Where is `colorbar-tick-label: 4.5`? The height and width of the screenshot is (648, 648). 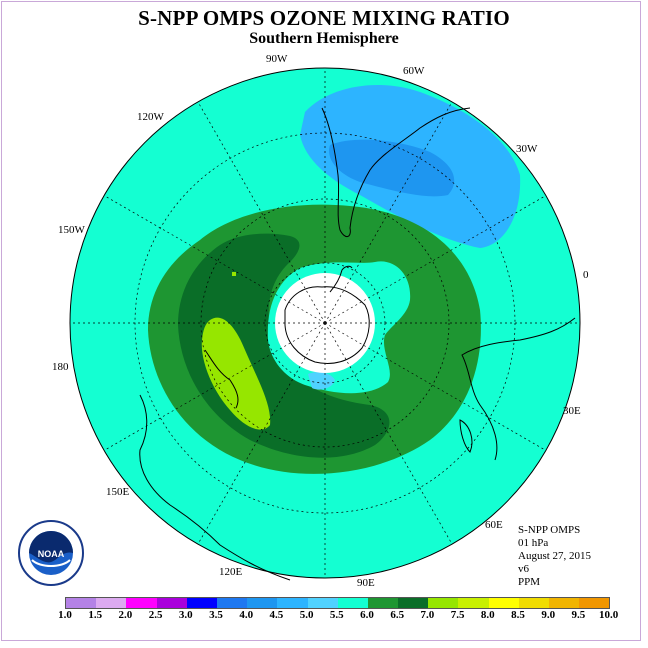
colorbar-tick-label: 4.5 is located at coordinates (276, 615).